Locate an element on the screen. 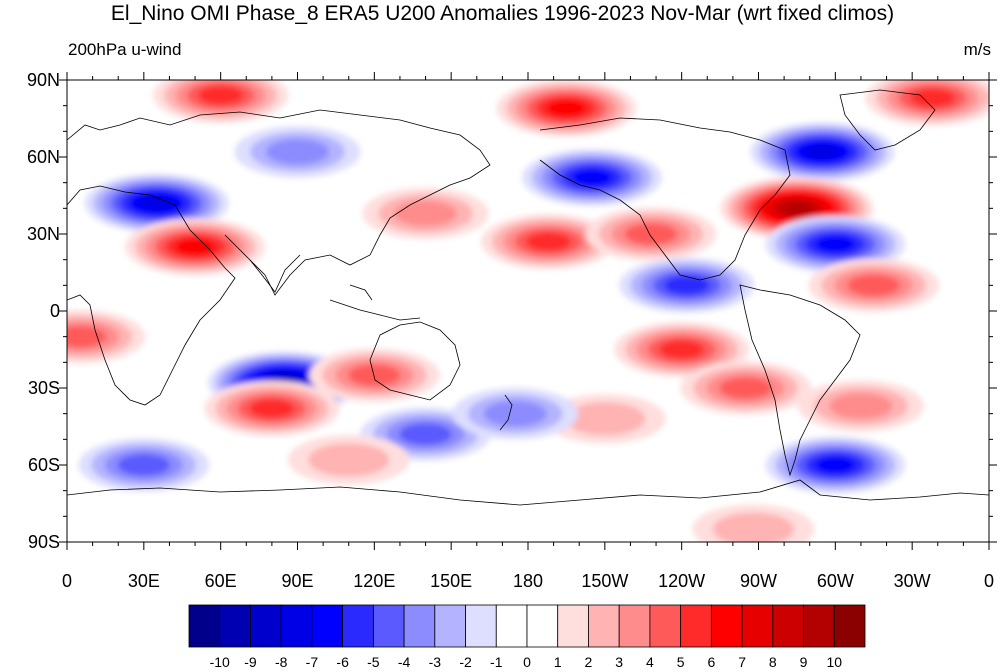  colorbar-label: -8 is located at coordinates (281, 662).